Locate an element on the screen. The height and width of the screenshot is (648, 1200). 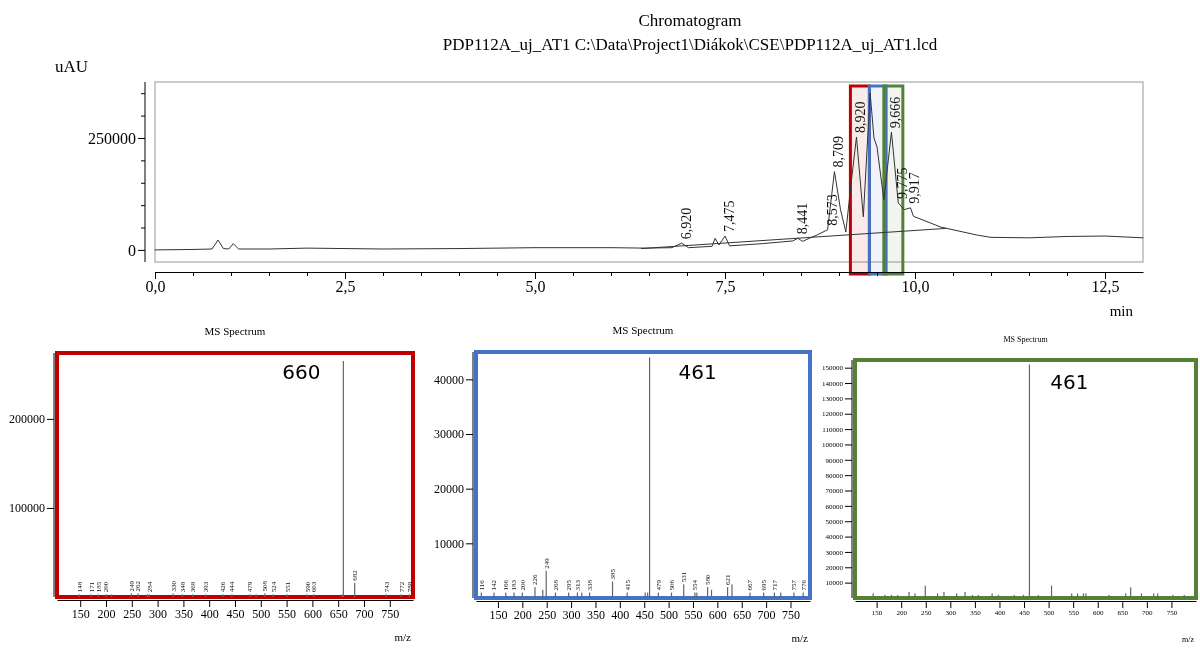
y-axis-title: uAU is located at coordinates (72, 66).